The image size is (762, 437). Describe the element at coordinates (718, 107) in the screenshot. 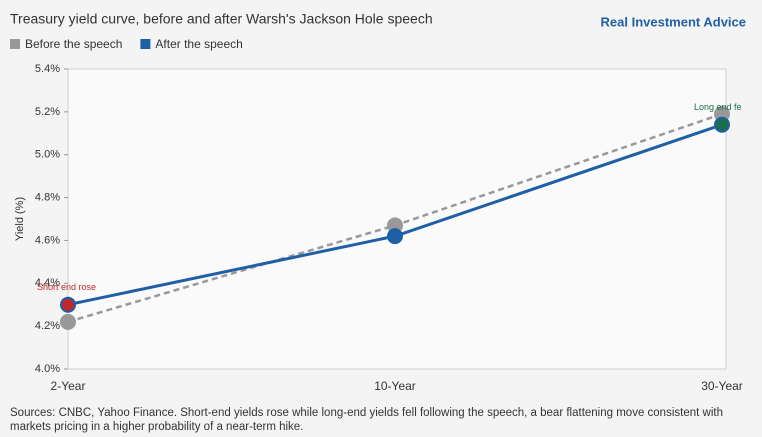

I see `annotation: Long end fe` at that location.